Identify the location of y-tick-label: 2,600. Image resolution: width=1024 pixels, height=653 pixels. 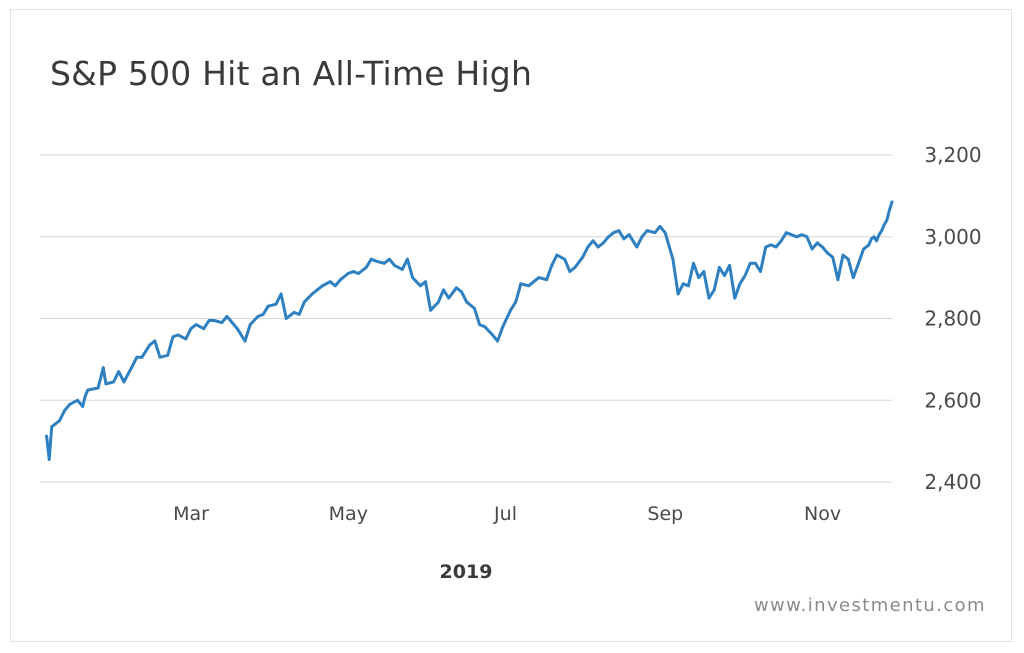
(952, 400).